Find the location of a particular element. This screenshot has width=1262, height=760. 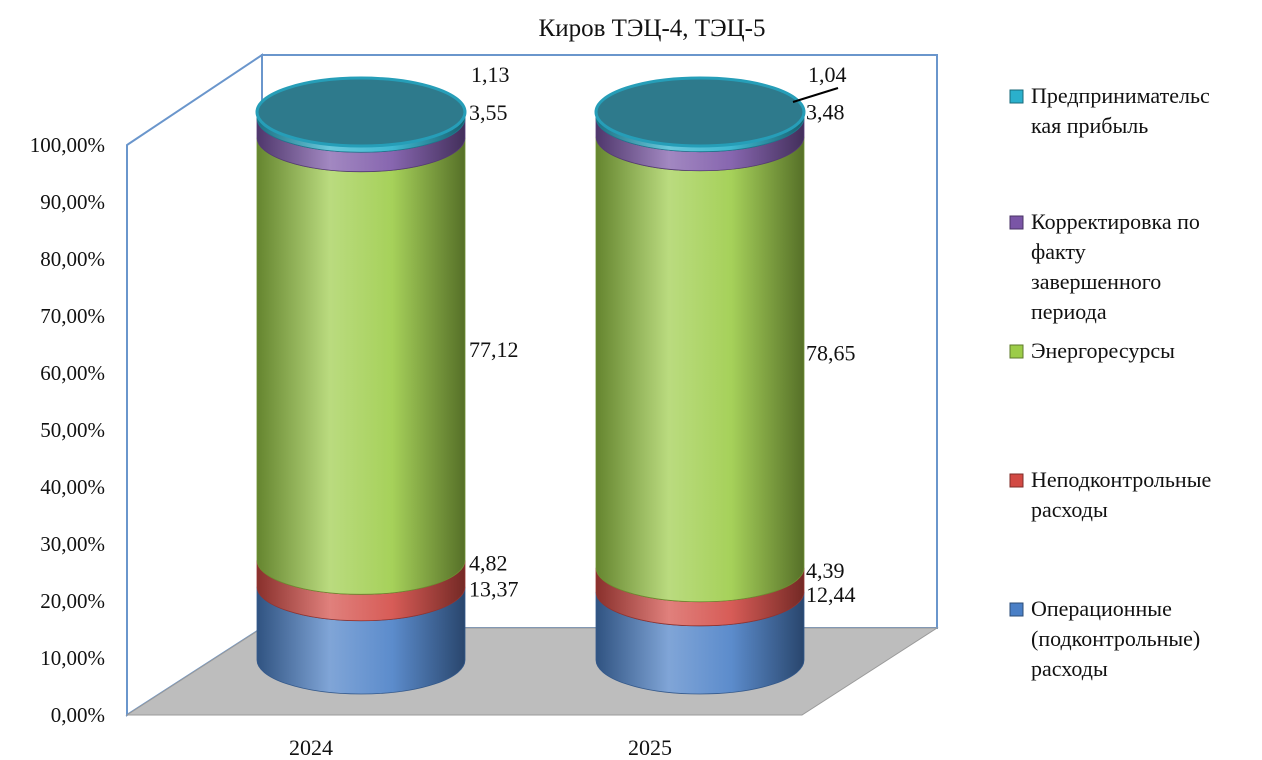

cylinder-2025 is located at coordinates (700, 385).